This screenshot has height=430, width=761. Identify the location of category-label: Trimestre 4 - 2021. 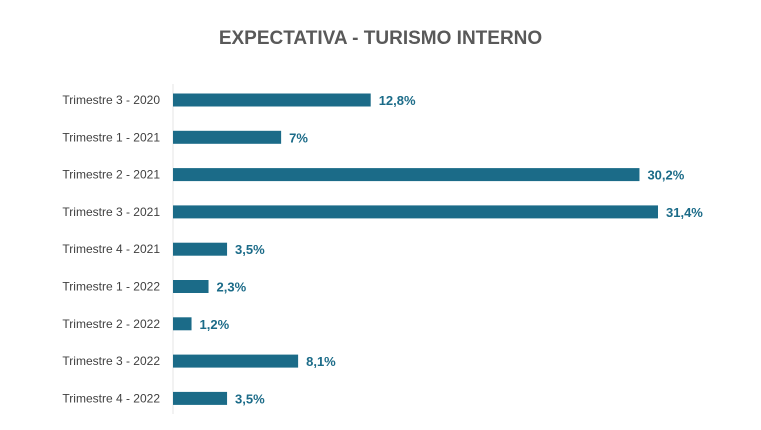
(111, 249).